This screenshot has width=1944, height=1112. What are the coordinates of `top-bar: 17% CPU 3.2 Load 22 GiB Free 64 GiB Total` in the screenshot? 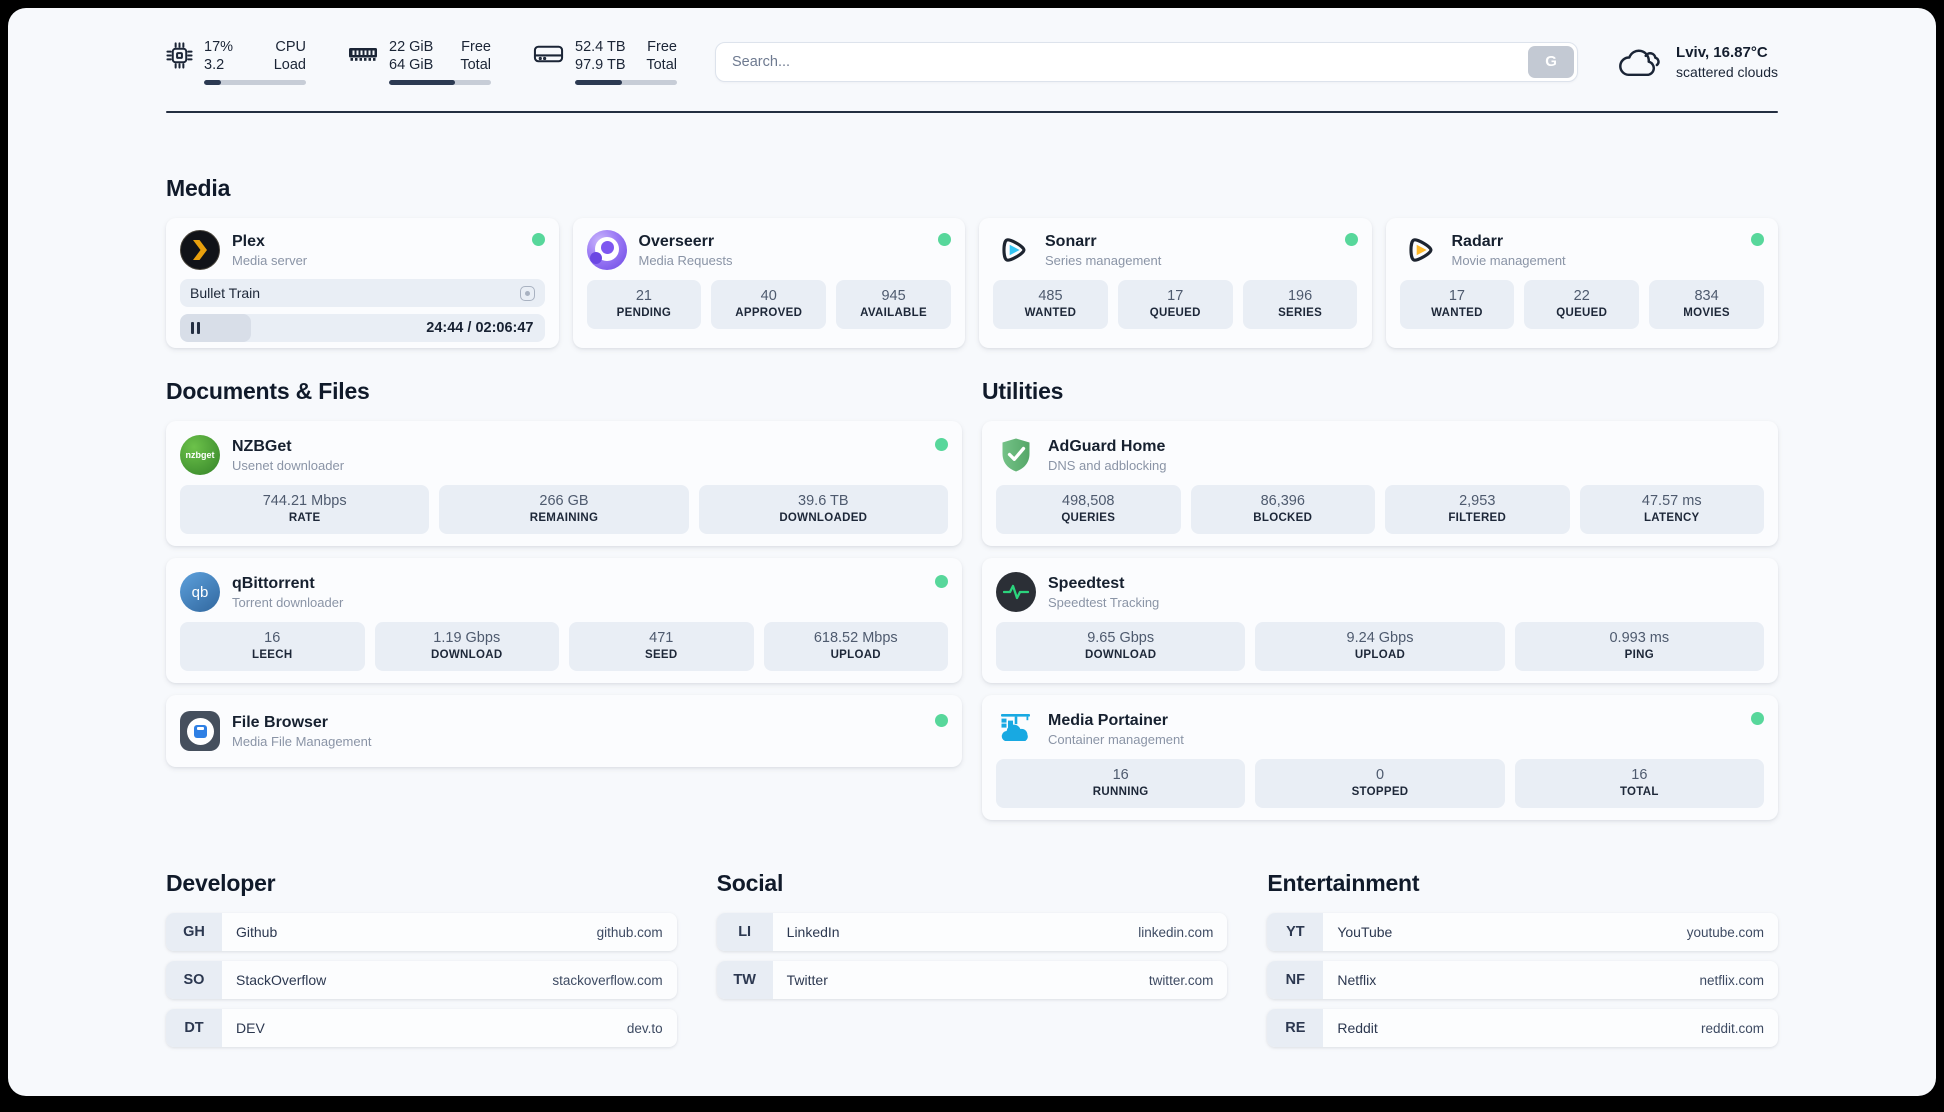 It's located at (972, 61).